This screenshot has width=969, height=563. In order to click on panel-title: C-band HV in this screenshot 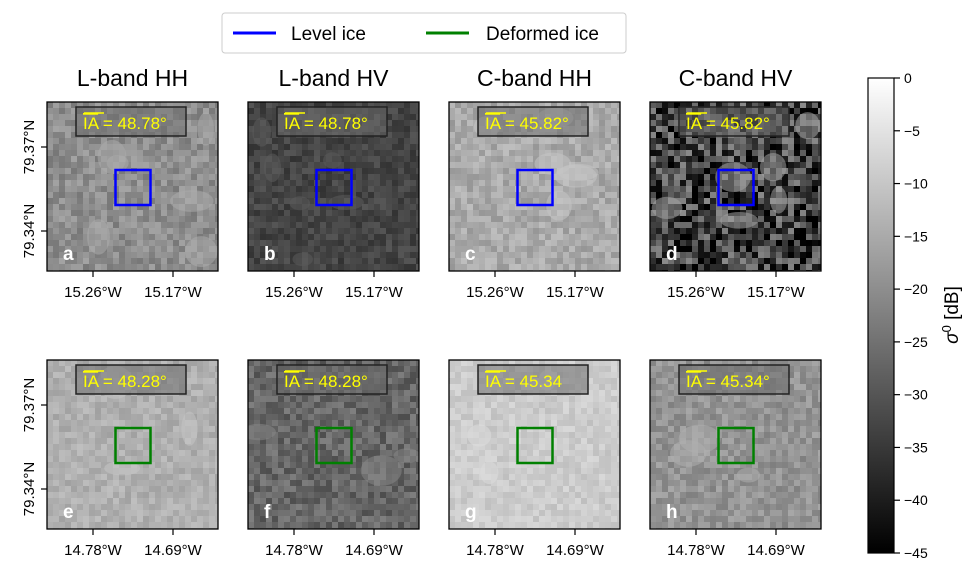, I will do `click(736, 78)`.